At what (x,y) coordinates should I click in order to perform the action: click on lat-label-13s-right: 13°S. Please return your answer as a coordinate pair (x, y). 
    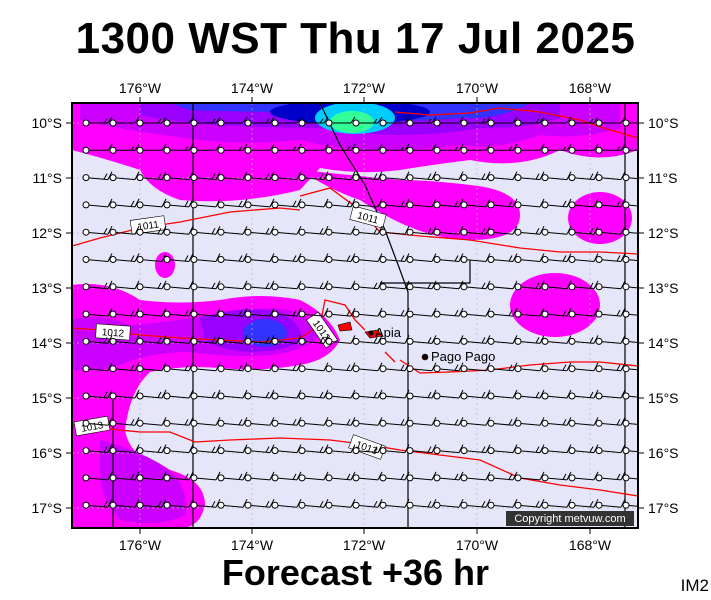
    Looking at the image, I should click on (663, 288).